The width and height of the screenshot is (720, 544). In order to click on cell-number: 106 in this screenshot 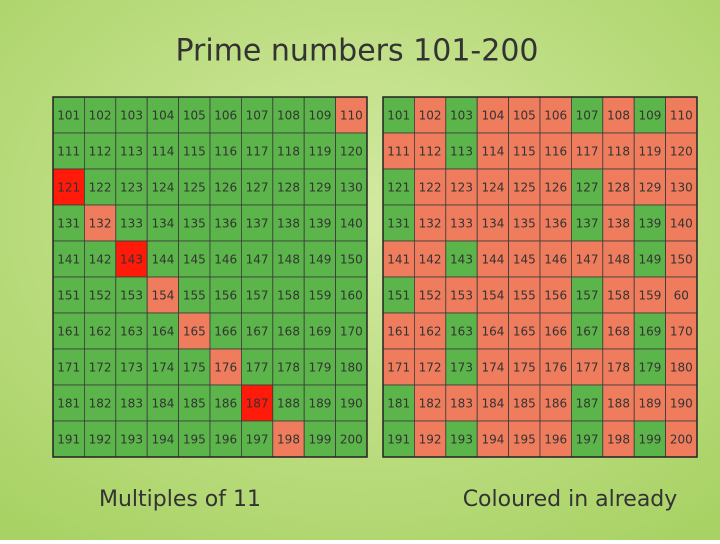, I will do `click(225, 116)`.